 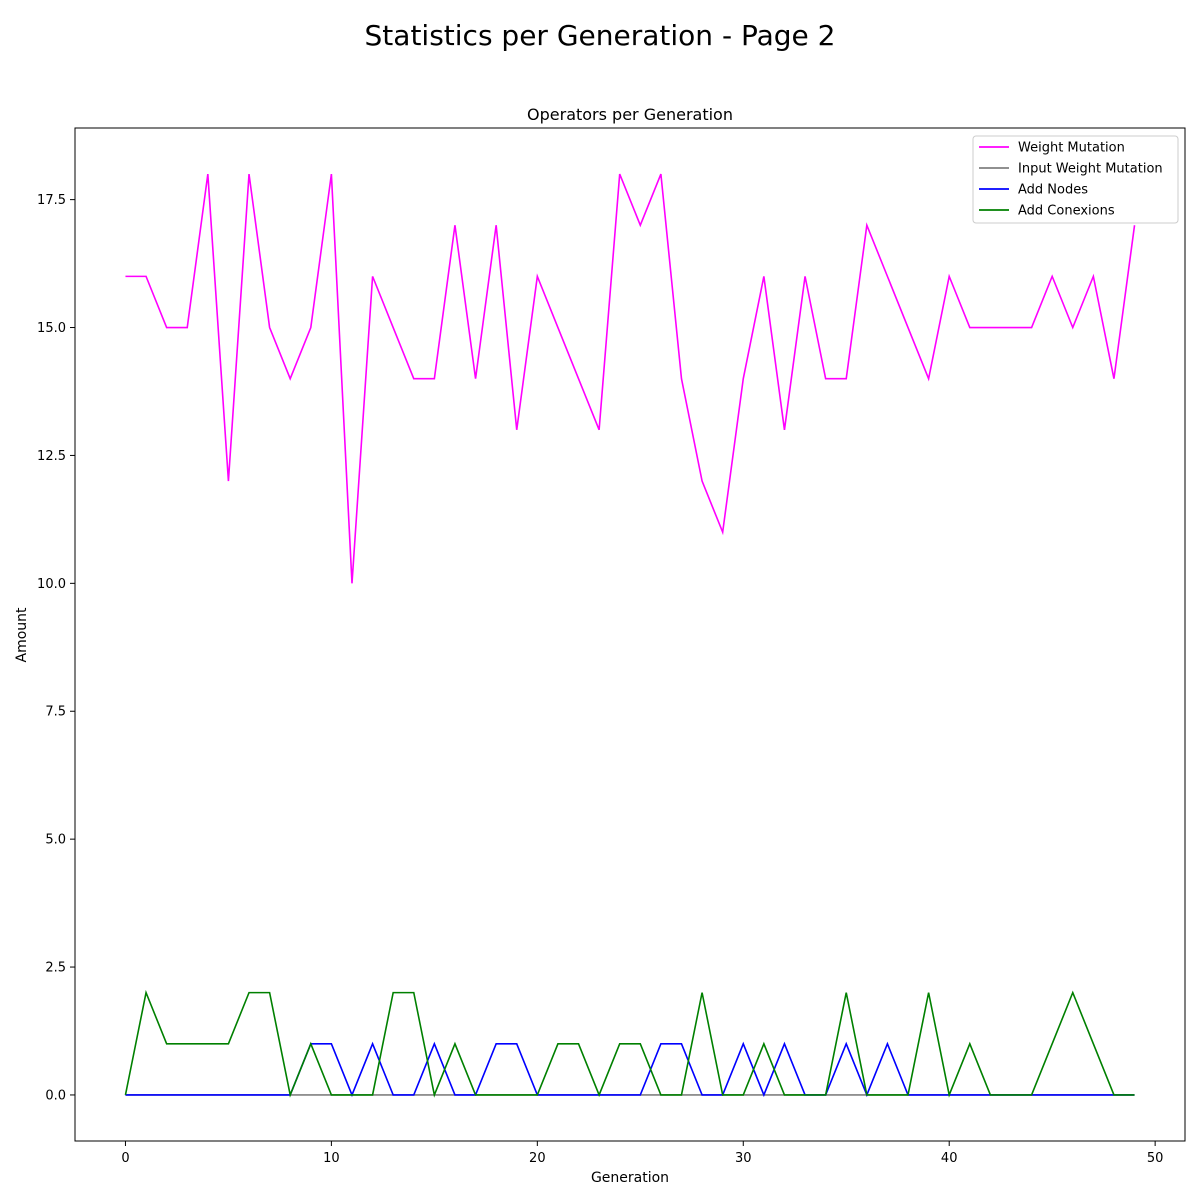 What do you see at coordinates (629, 1043) in the screenshot?
I see `series-line-add-conexions` at bounding box center [629, 1043].